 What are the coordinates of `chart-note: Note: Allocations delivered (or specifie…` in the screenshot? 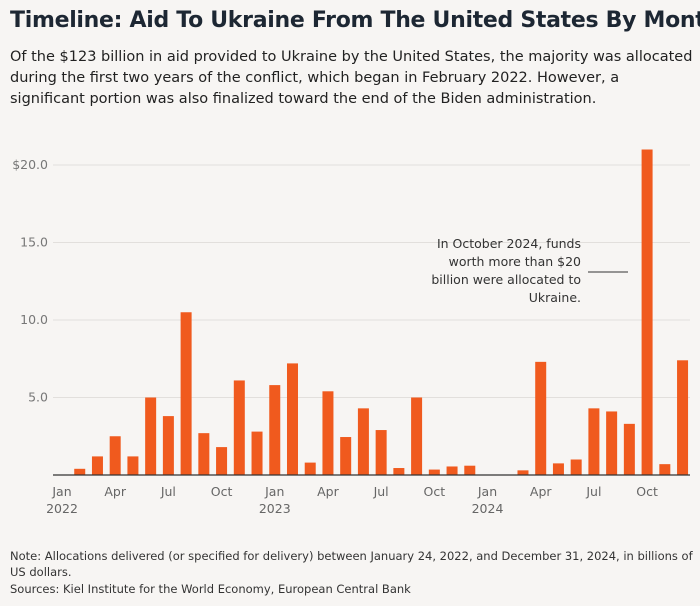 It's located at (351, 564).